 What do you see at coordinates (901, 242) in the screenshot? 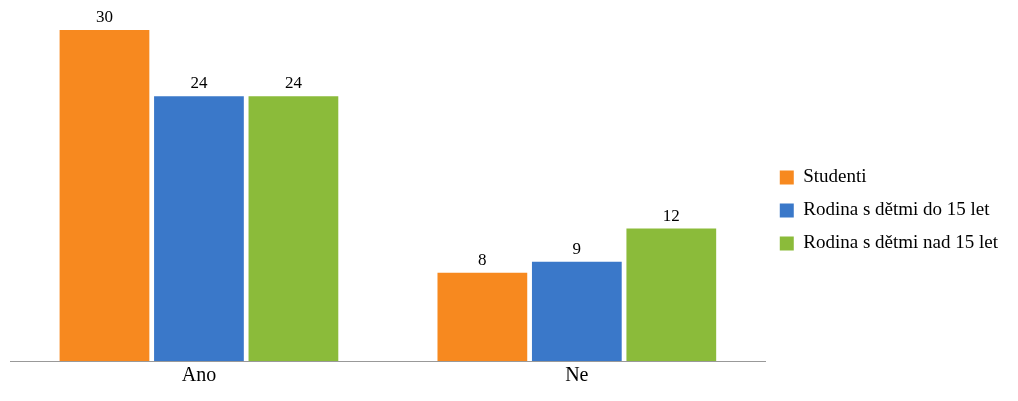
I see `legend-label: Rodina s dětmi nad 15 let` at bounding box center [901, 242].